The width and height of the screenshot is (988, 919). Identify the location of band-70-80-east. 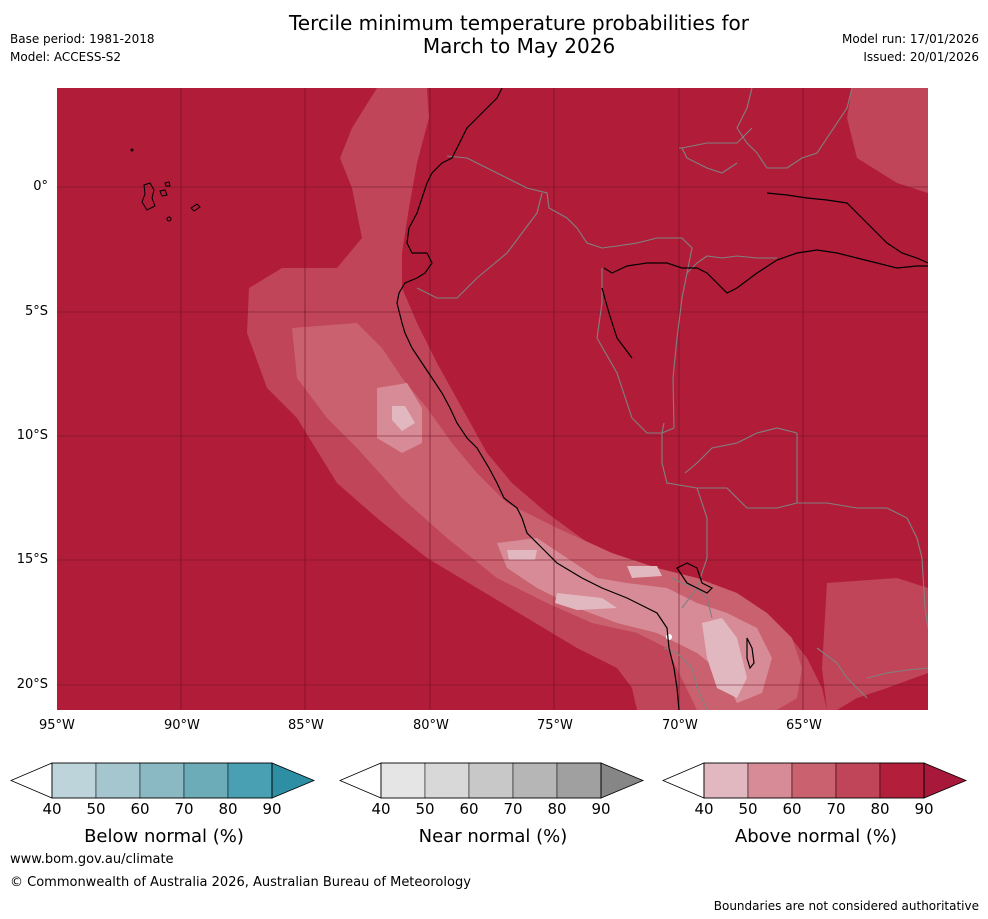
(875, 644).